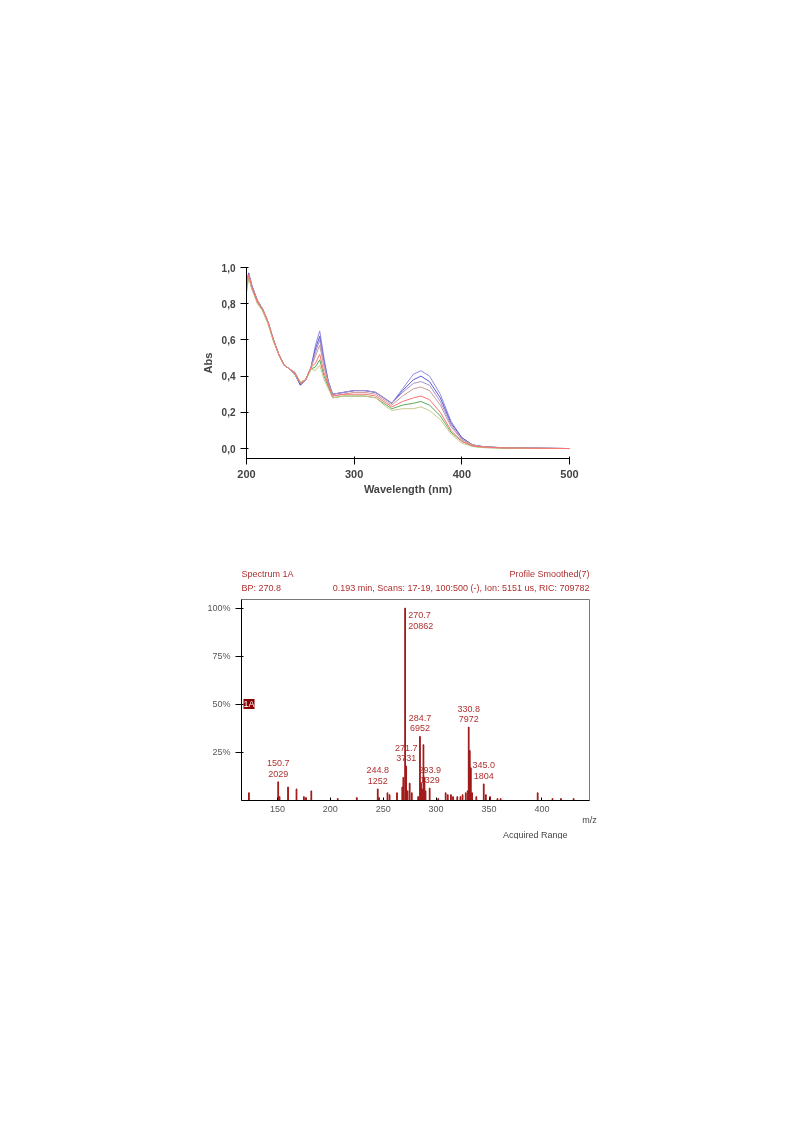  I want to click on x-tick-label: 350, so click(489, 808).